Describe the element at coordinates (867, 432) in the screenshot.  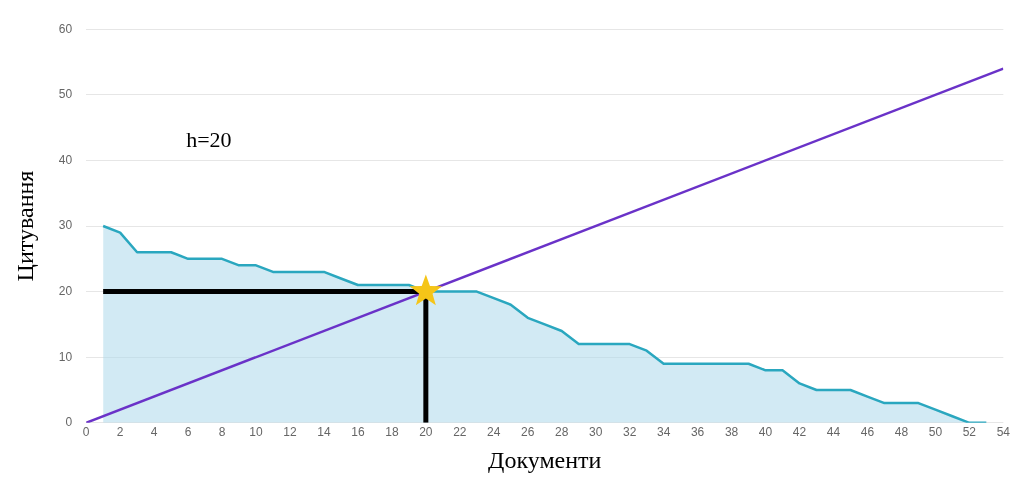
I see `x-tick-label: 46` at that location.